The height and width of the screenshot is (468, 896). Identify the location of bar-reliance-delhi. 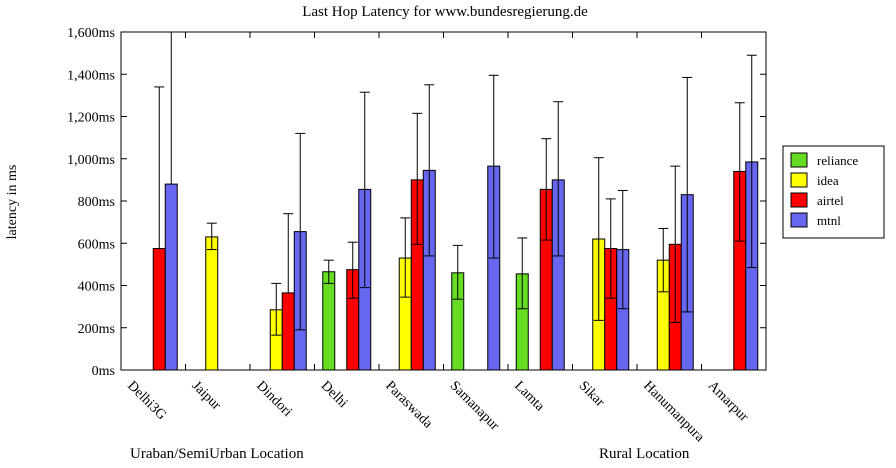
(329, 321).